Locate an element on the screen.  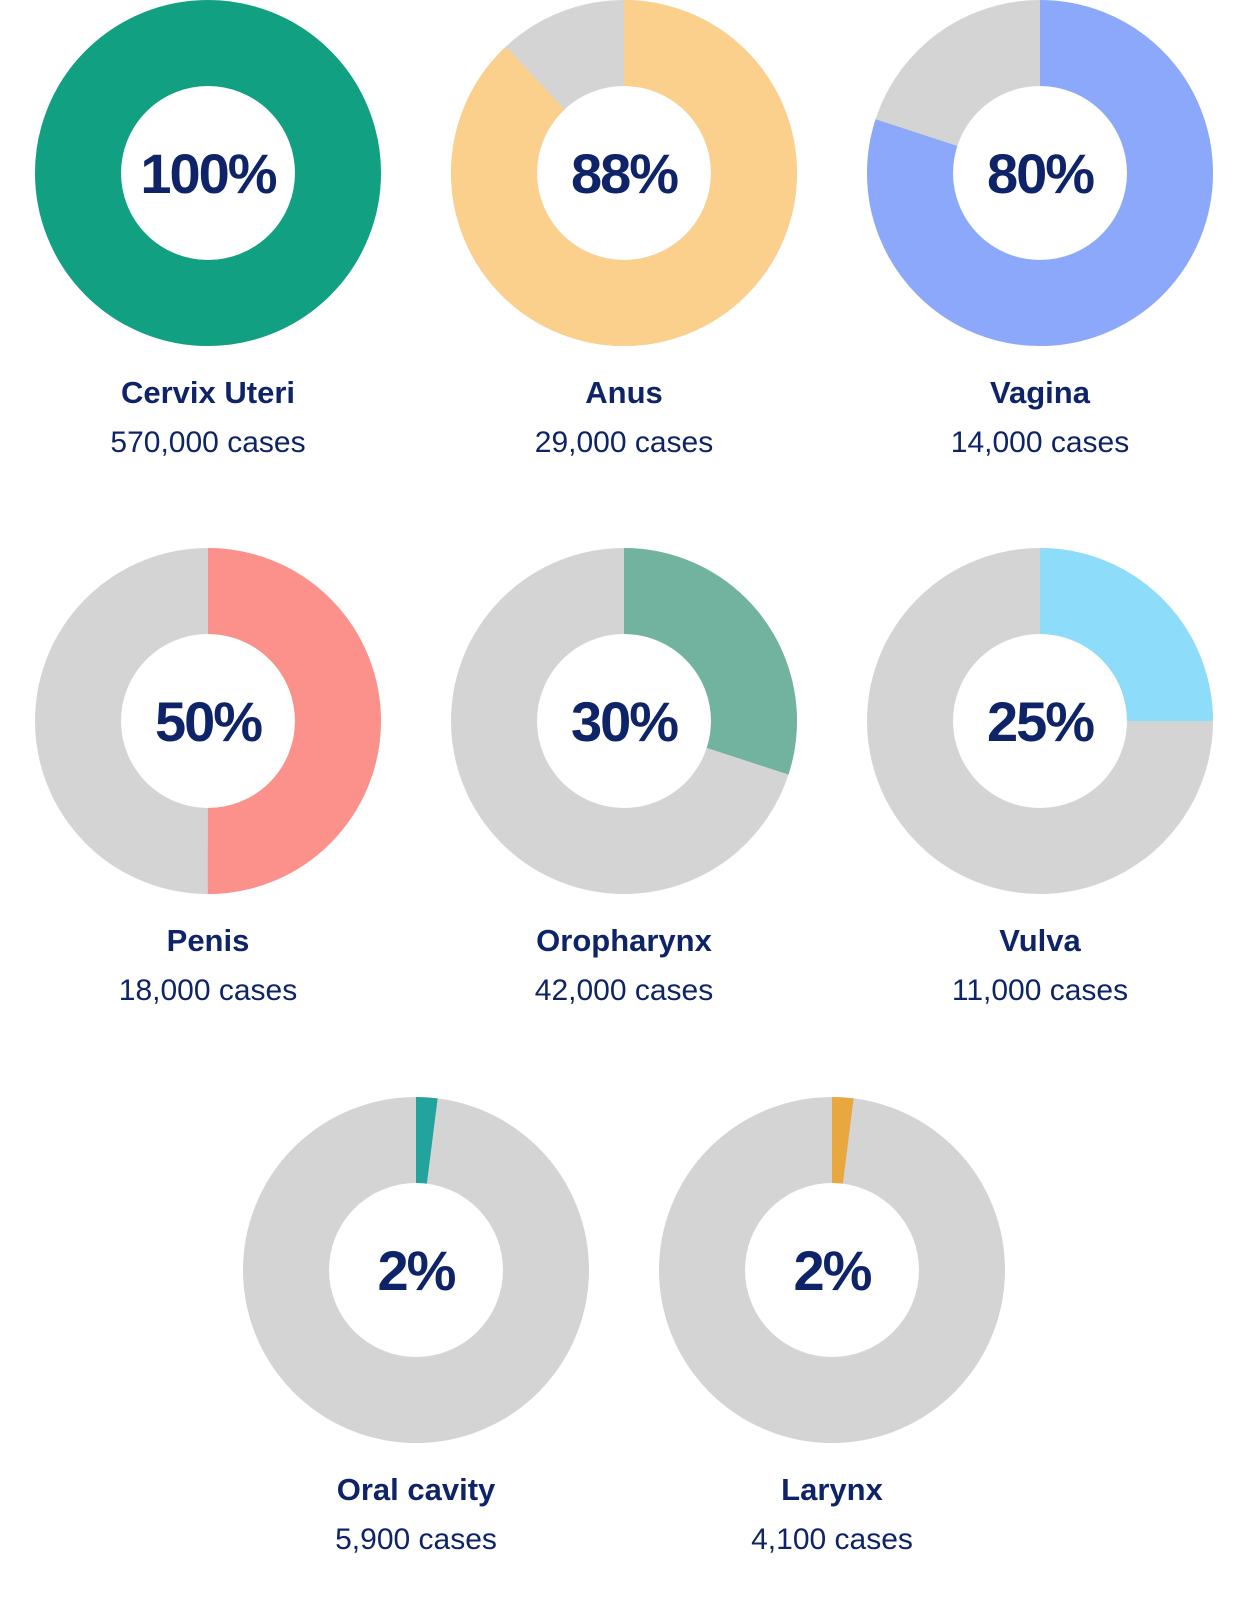
site-name: Oral cavity is located at coordinates (416, 1489).